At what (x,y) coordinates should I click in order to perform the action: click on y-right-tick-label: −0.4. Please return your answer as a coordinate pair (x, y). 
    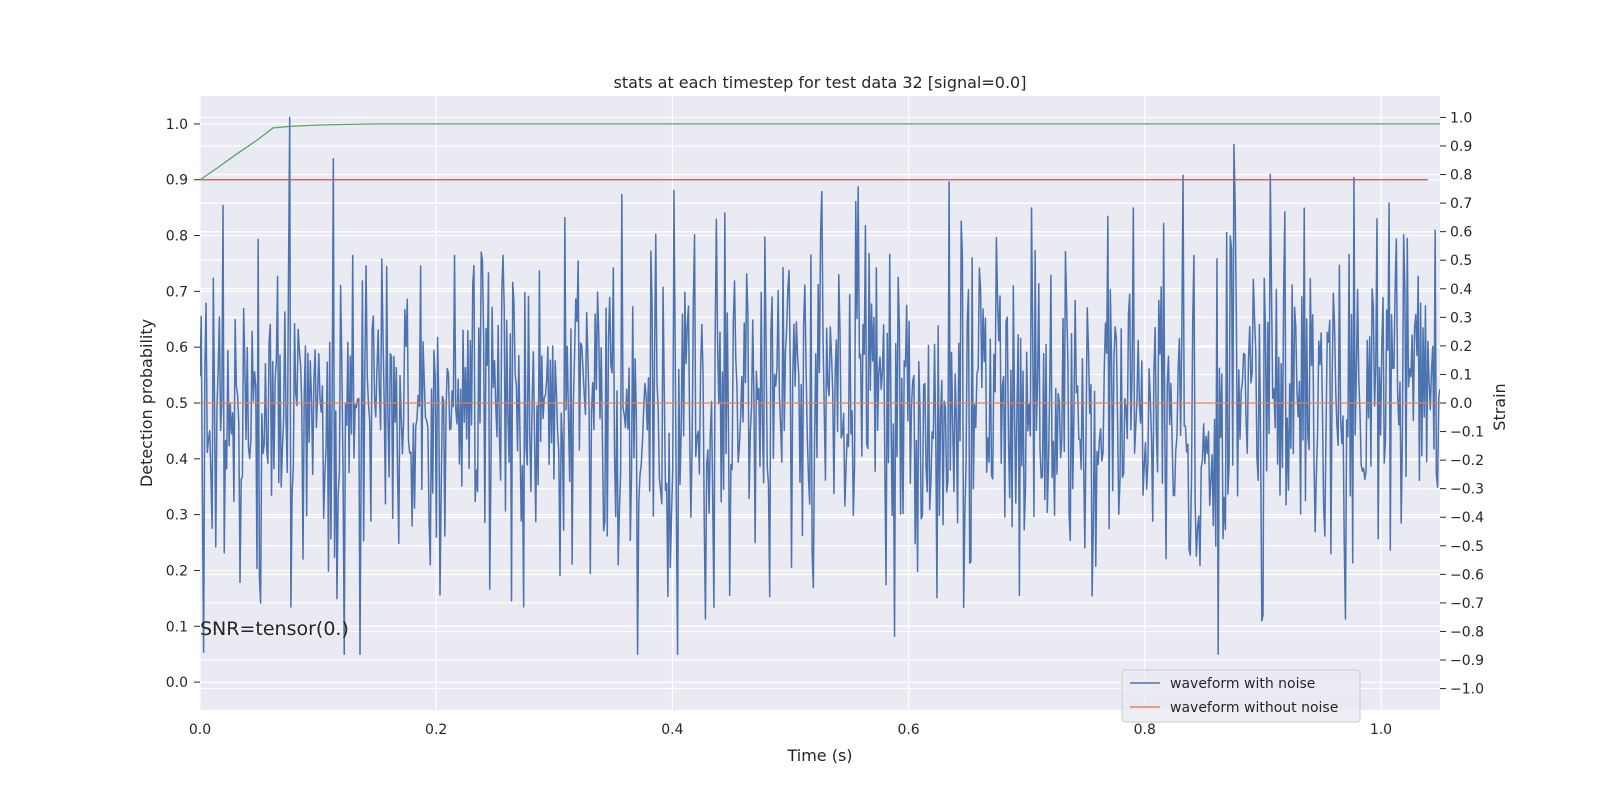
    Looking at the image, I should click on (1467, 518).